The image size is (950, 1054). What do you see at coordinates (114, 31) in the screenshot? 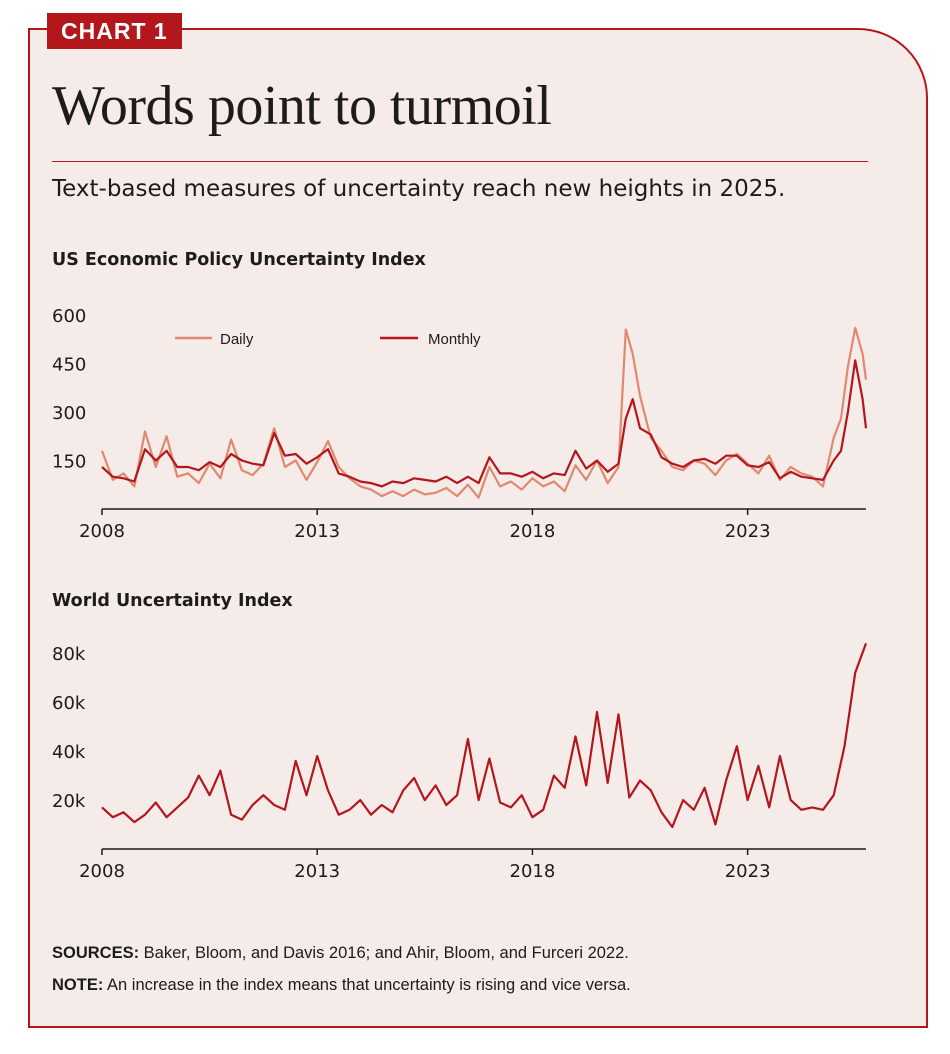
I see `chart-tag: CHART 1` at bounding box center [114, 31].